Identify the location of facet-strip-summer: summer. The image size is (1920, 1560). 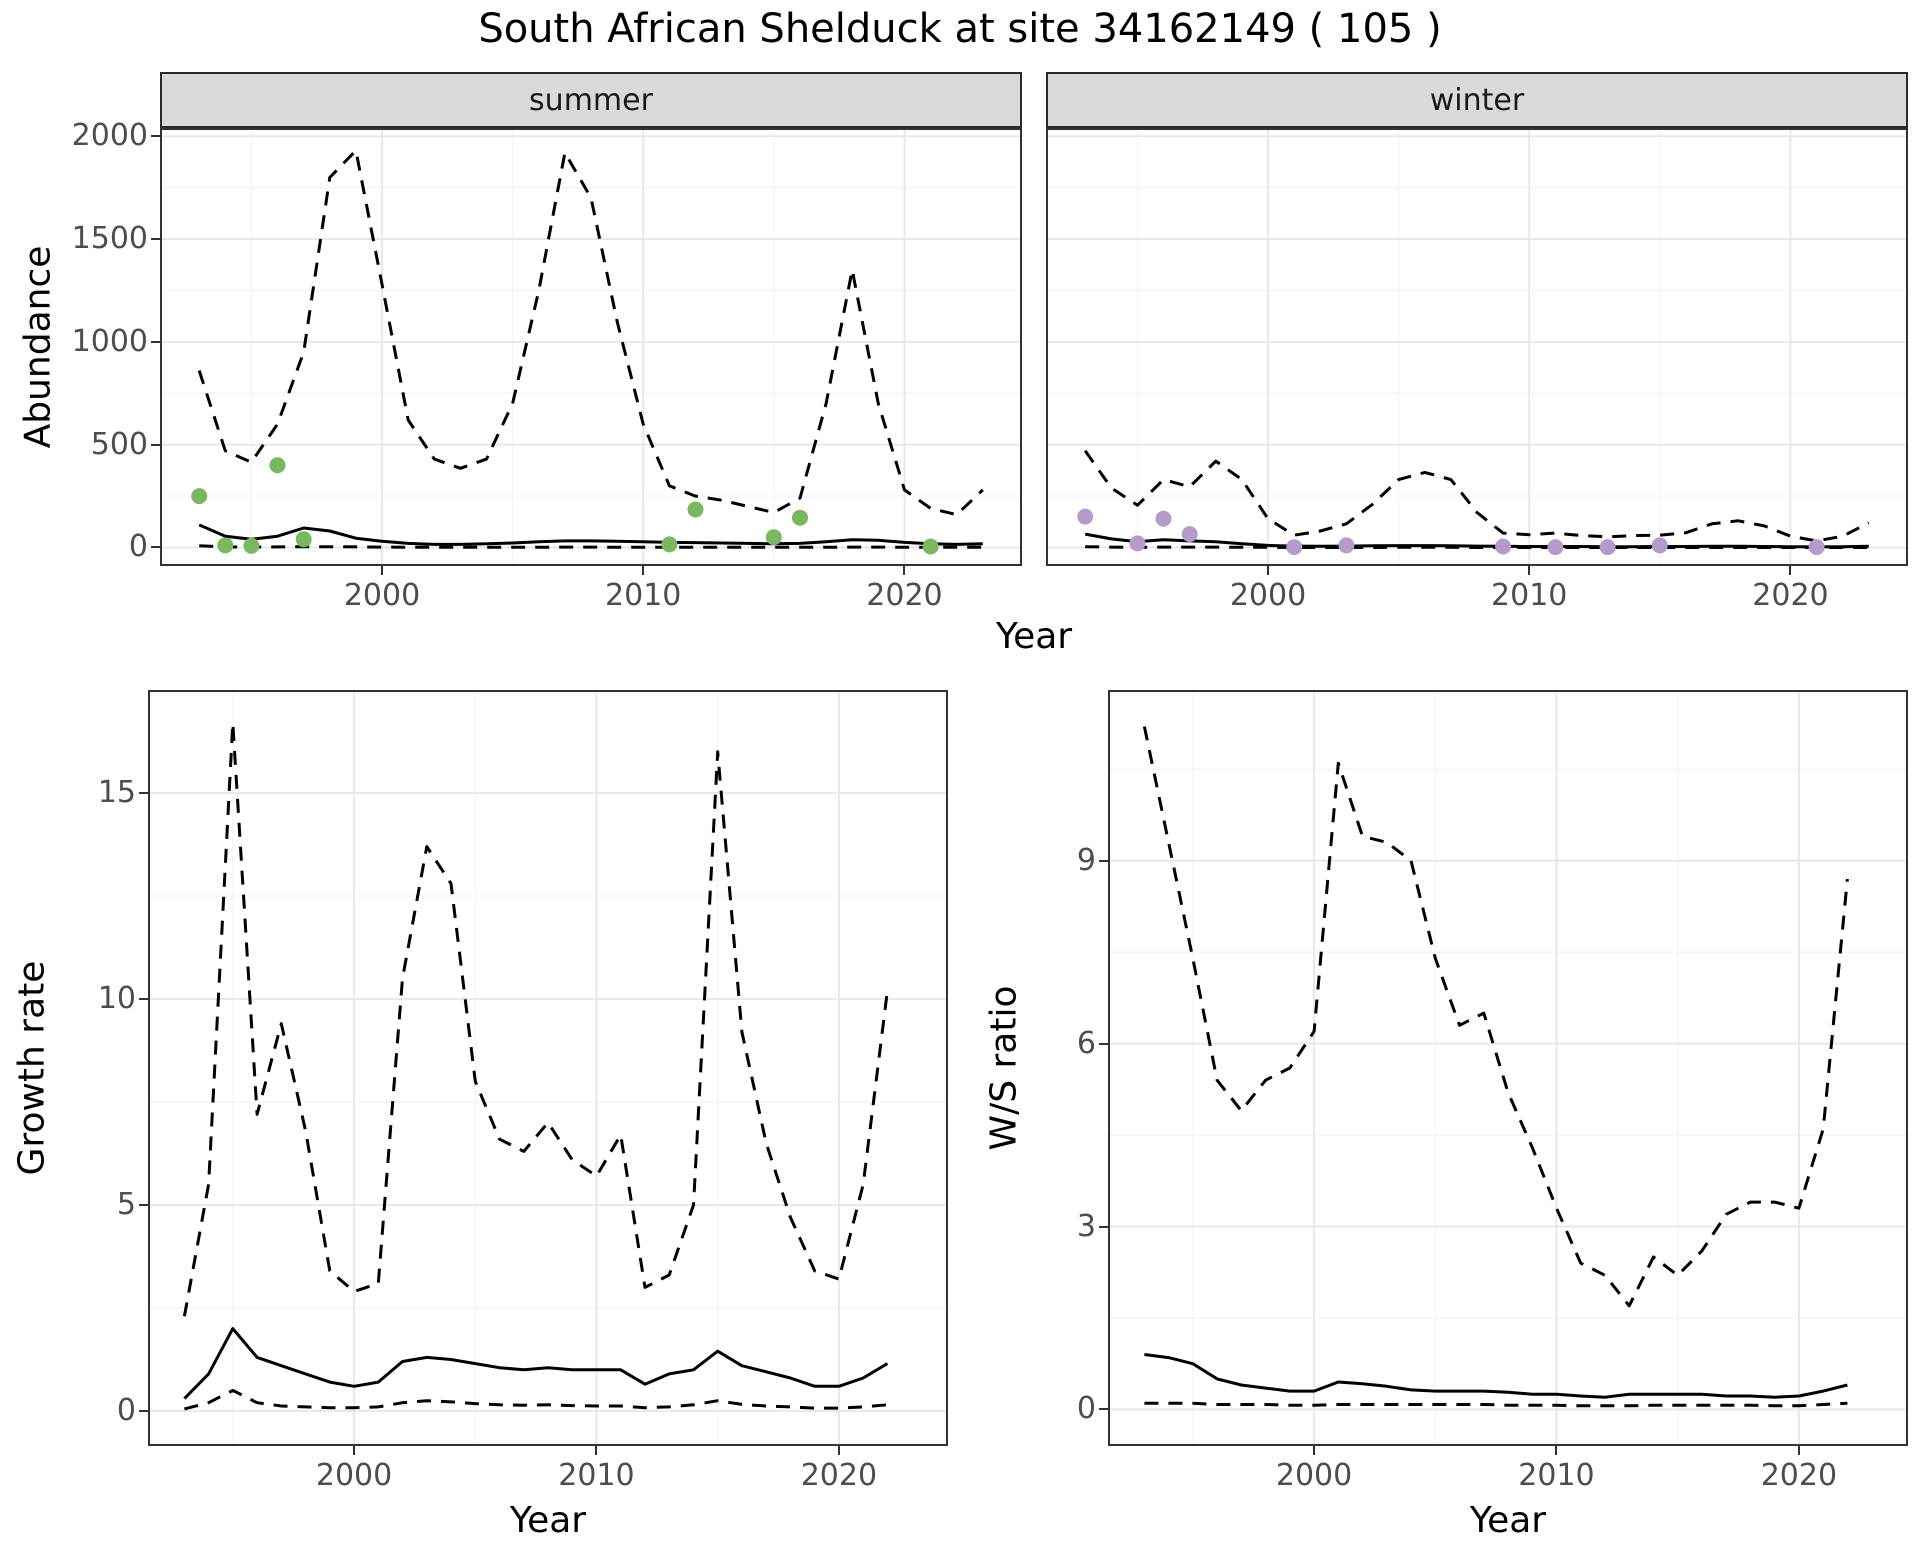
(591, 100).